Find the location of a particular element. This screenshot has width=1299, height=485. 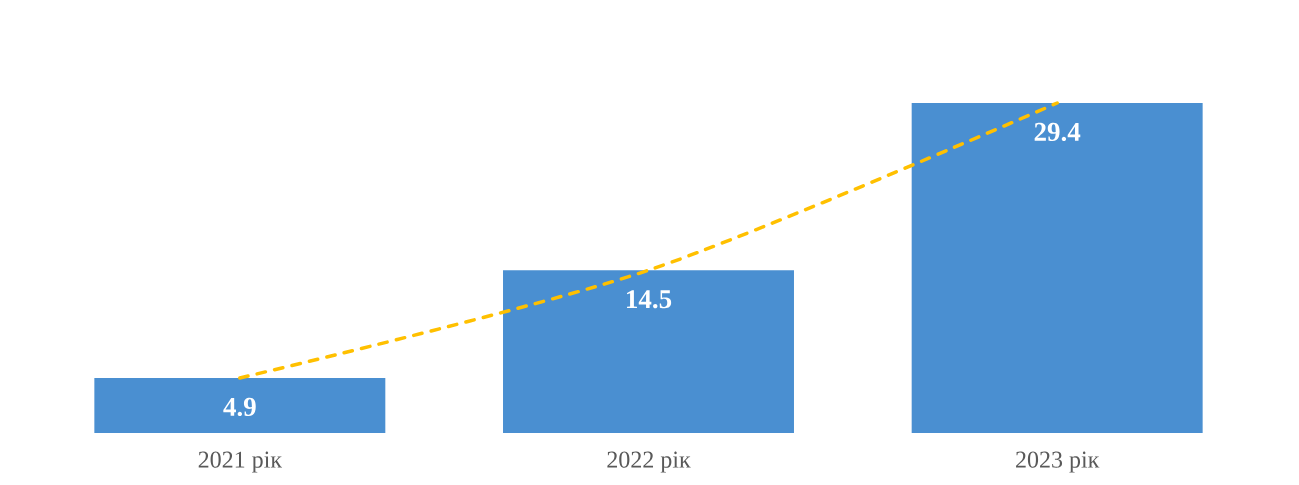

data-label: 4.9 is located at coordinates (239, 407).